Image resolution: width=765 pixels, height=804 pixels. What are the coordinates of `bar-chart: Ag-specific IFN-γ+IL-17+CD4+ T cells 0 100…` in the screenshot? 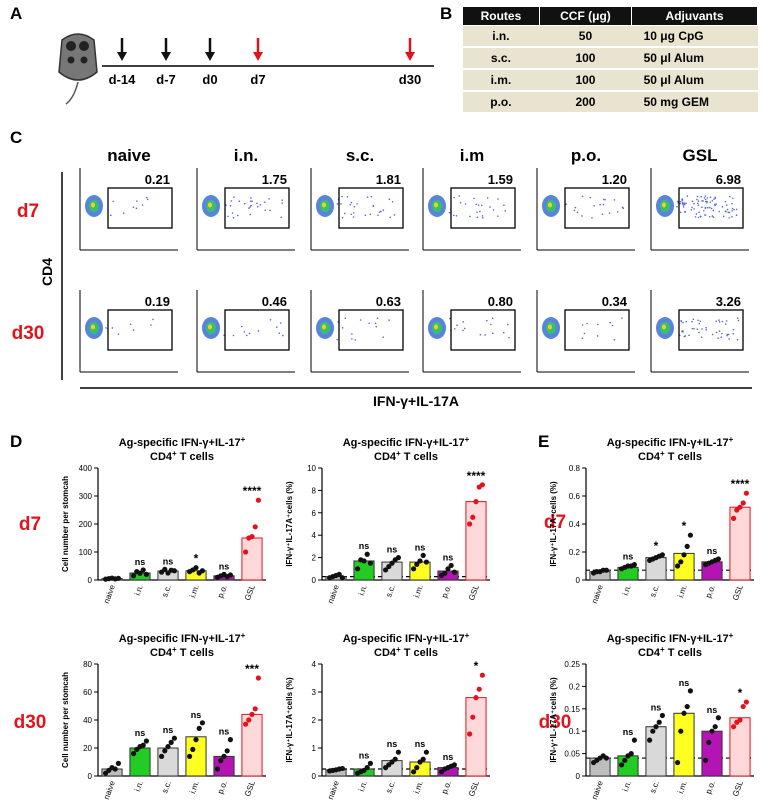 It's located at (163, 520).